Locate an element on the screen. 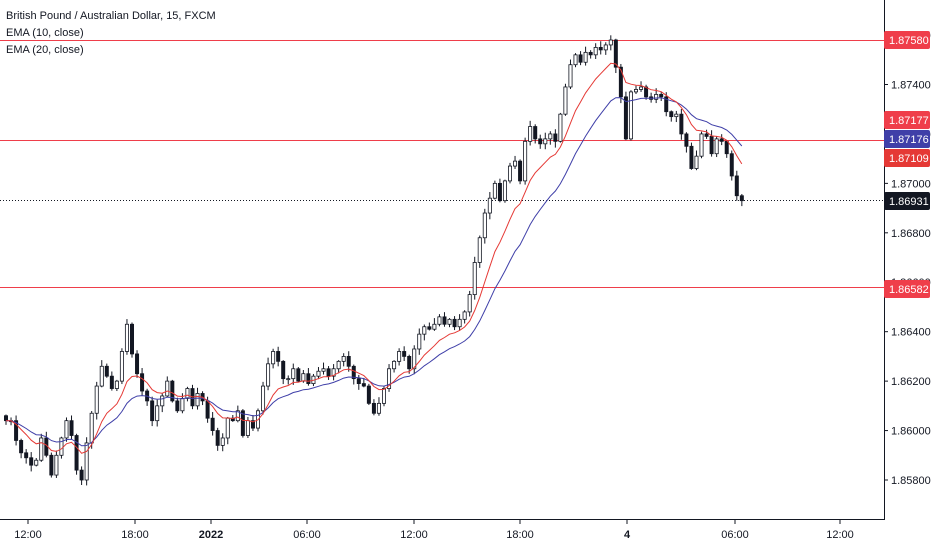 This screenshot has width=932, height=555. legend-ema20: EMA (20, close) is located at coordinates (45, 50).